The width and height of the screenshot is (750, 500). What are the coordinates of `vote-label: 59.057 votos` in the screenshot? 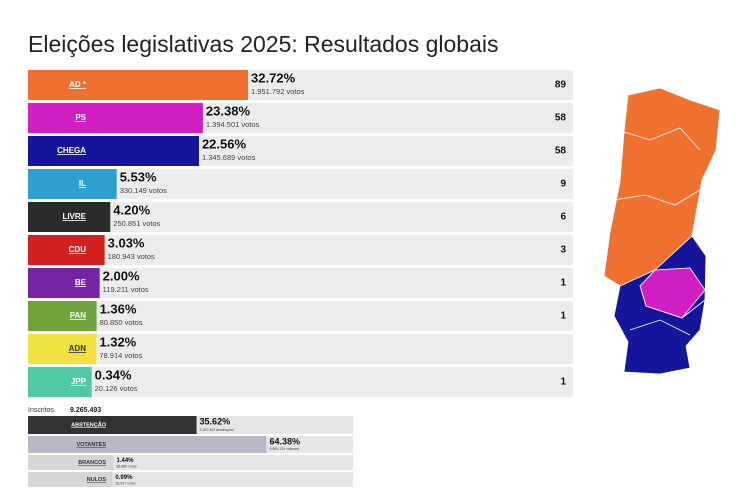 It's located at (125, 484).